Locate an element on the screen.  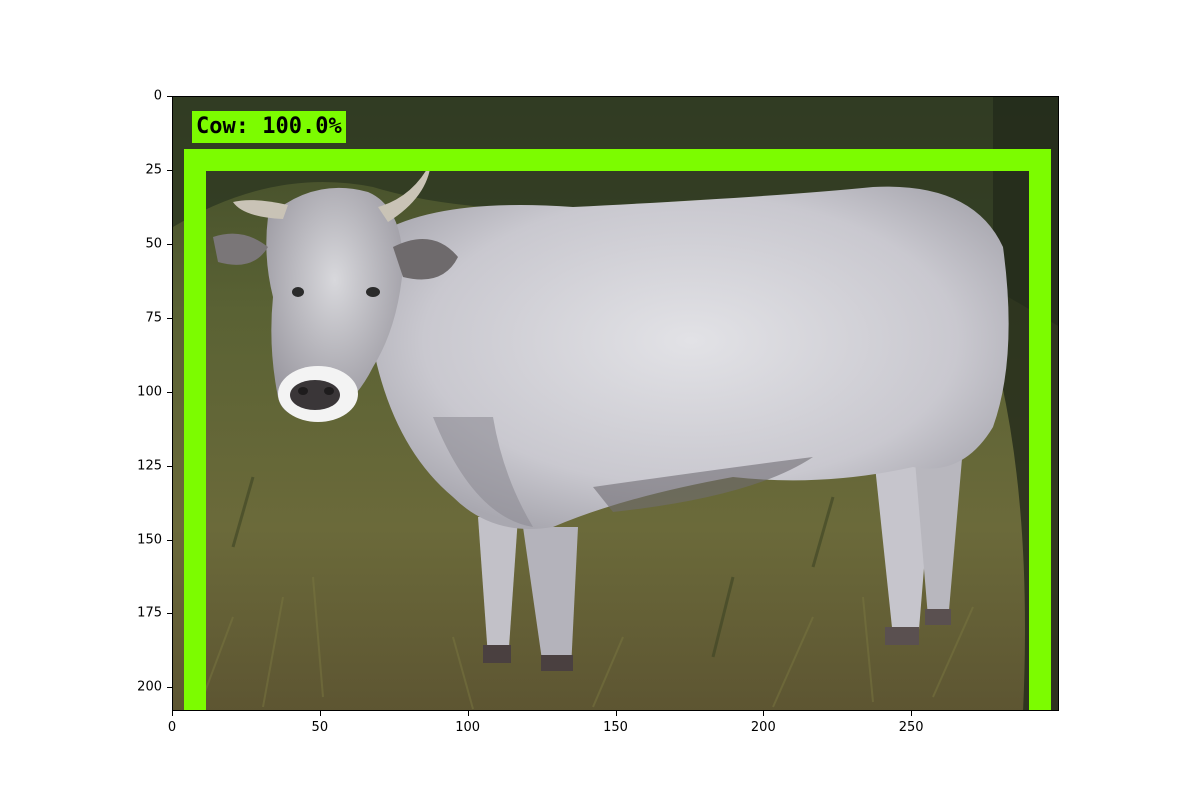
x-tick-label: 100 is located at coordinates (468, 727).